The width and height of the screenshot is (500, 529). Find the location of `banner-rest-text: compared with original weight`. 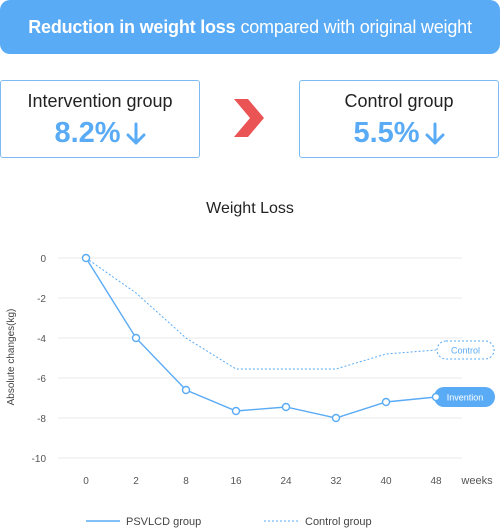

banner-rest-text: compared with original weight is located at coordinates (356, 26).